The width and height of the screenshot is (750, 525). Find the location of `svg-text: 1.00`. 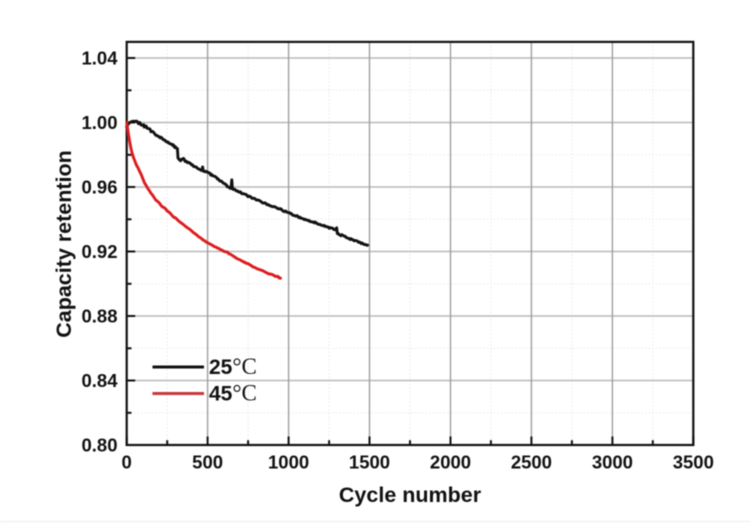

svg-text: 1.00 is located at coordinates (99, 122).